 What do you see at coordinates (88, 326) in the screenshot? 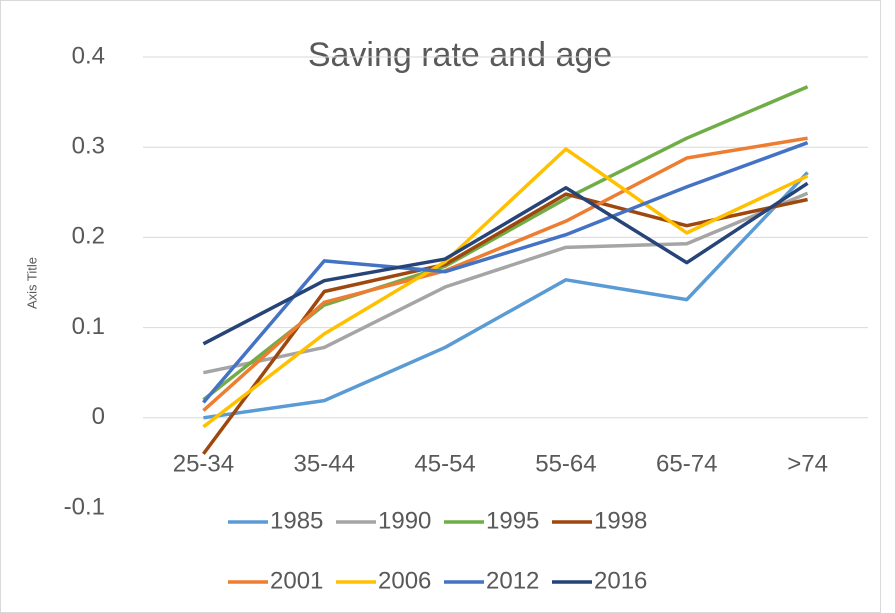
I see `y-tick-label: 0.1` at bounding box center [88, 326].